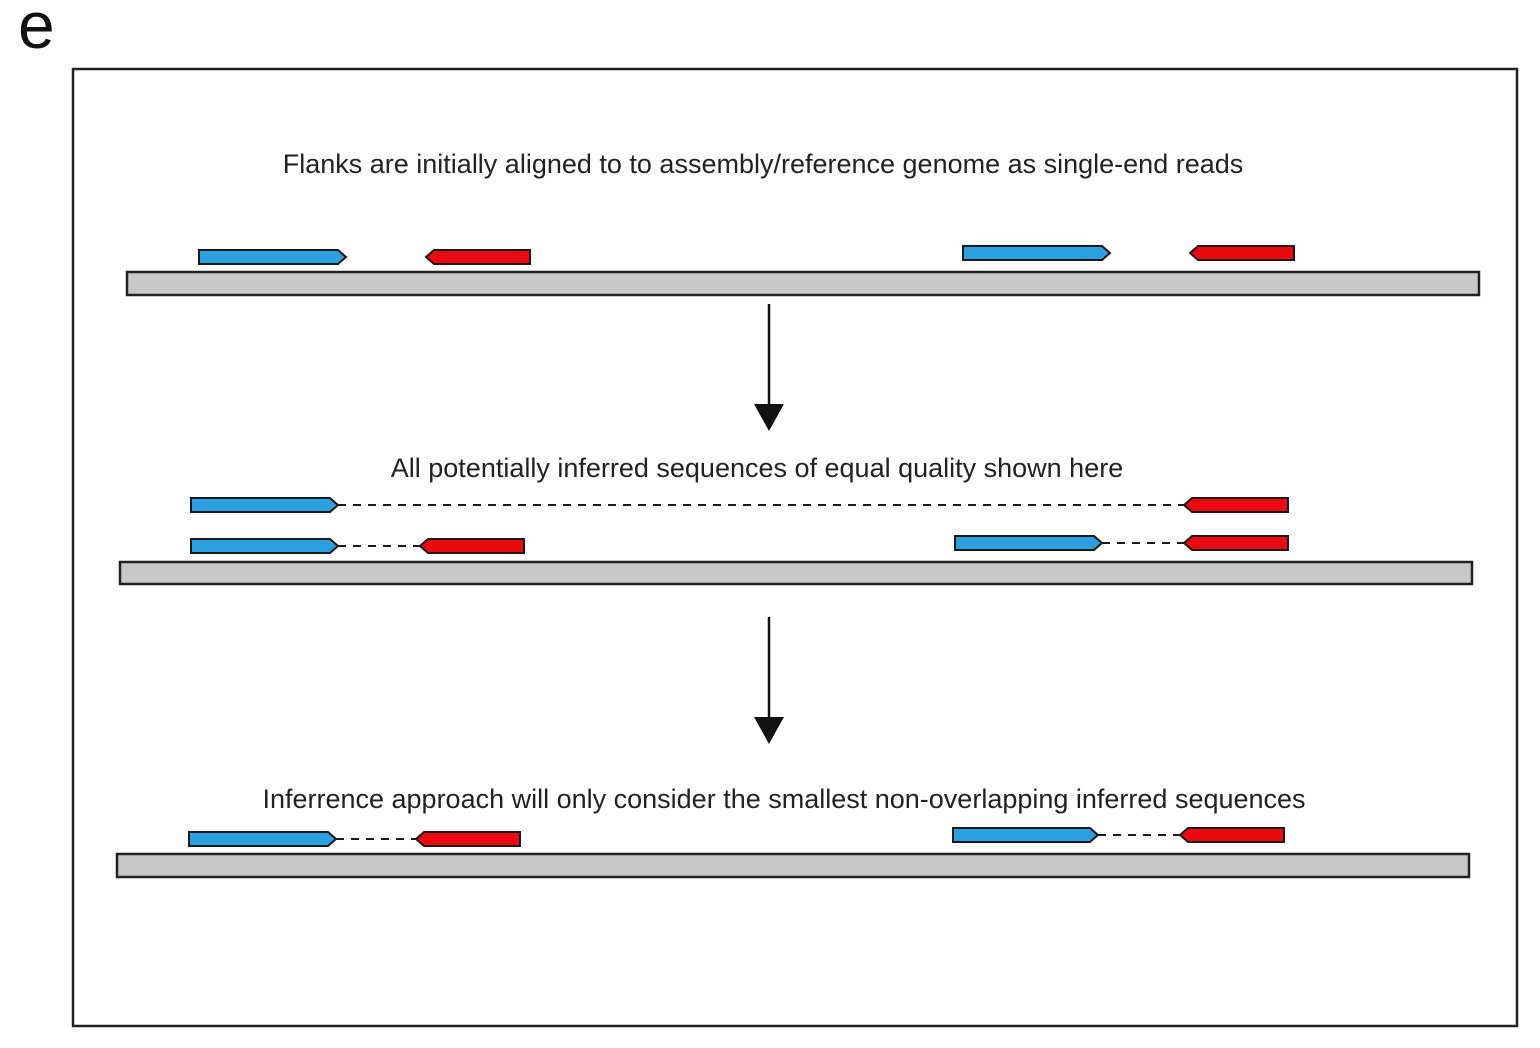 The height and width of the screenshot is (1048, 1540). I want to click on step-2-forward-flank-left, so click(265, 546).